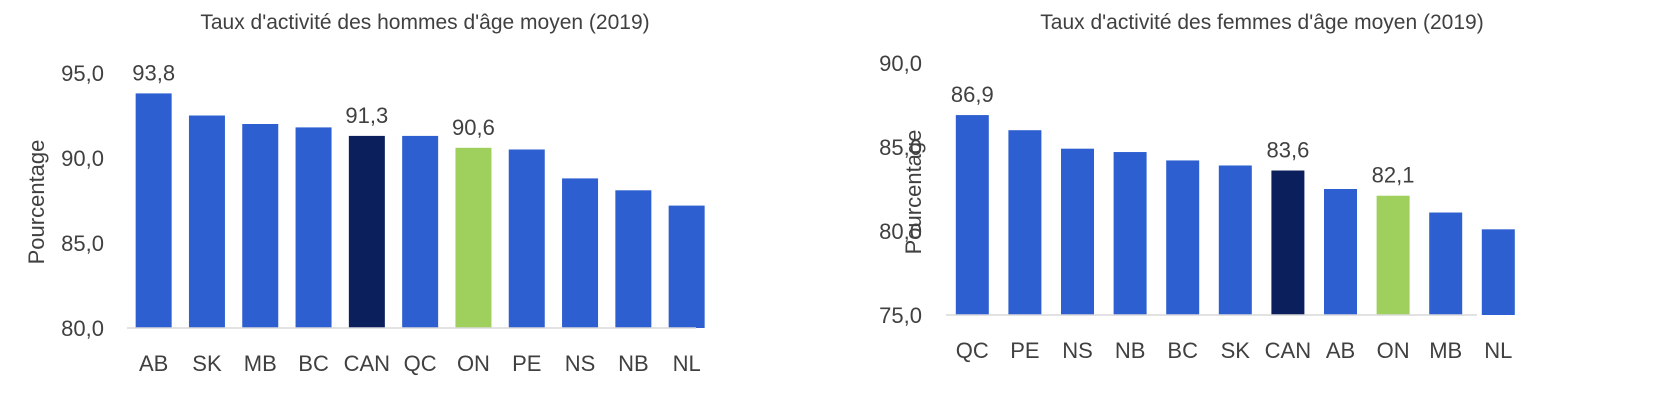 Image resolution: width=1676 pixels, height=410 pixels. Describe the element at coordinates (1183, 135) in the screenshot. I see `data-labels: 86,9 83,6 82,1` at that location.